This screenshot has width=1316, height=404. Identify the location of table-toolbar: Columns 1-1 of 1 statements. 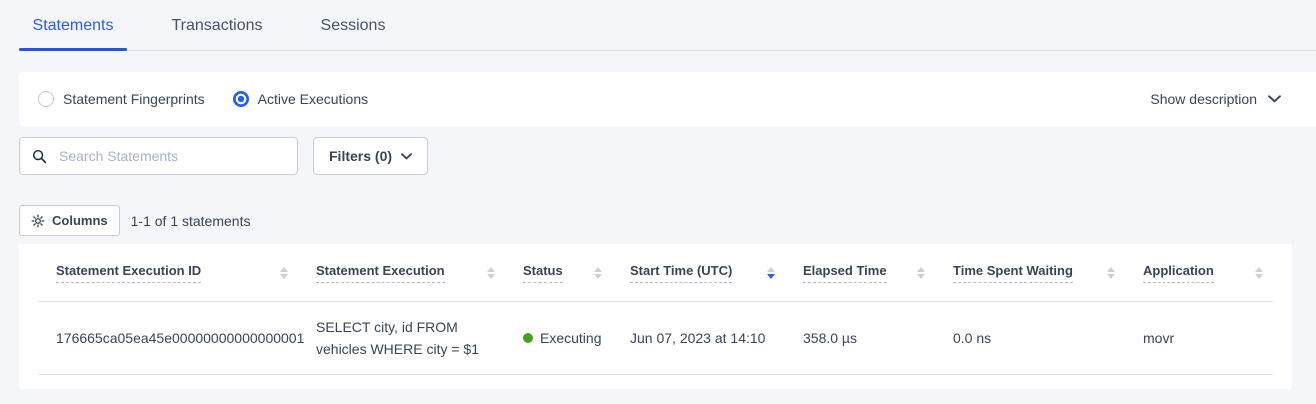
(667, 220).